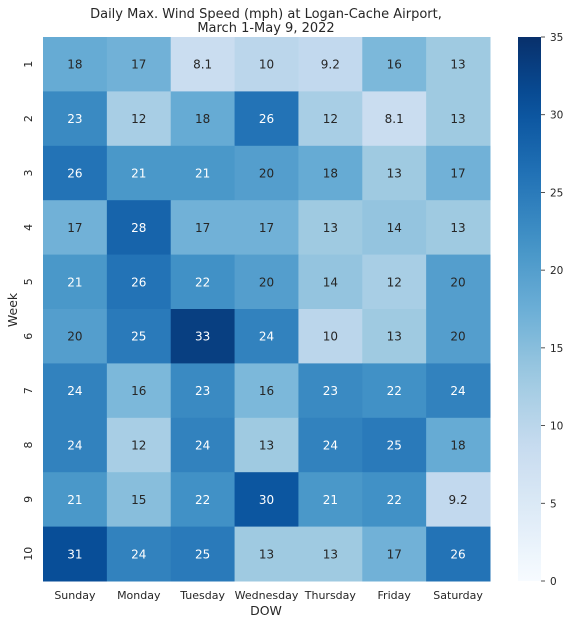 The width and height of the screenshot is (575, 629). Describe the element at coordinates (28, 336) in the screenshot. I see `y-tick-label: 6` at that location.